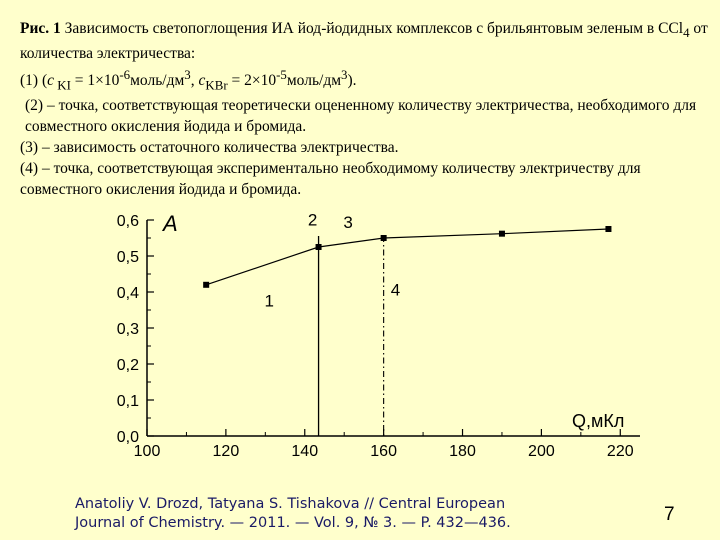  Describe the element at coordinates (187, 75) in the screenshot. I see `caption-l1-pow1: 3` at that location.